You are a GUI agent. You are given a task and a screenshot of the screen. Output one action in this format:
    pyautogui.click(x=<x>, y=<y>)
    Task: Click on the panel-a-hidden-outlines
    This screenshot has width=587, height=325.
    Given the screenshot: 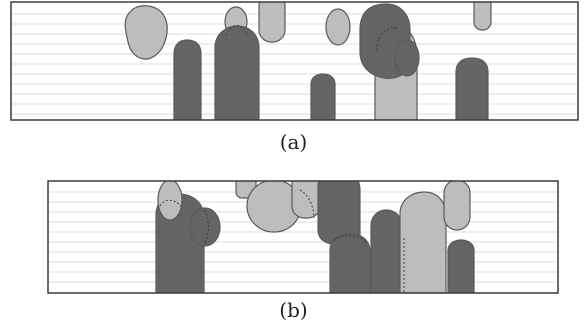 What is the action you would take?
    pyautogui.click(x=312, y=38)
    